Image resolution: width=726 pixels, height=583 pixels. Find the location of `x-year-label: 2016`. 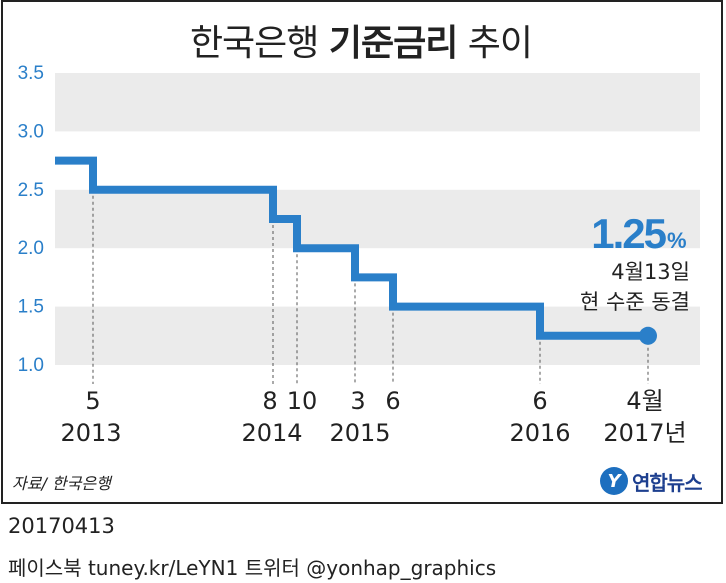

x-year-label: 2016 is located at coordinates (539, 433).